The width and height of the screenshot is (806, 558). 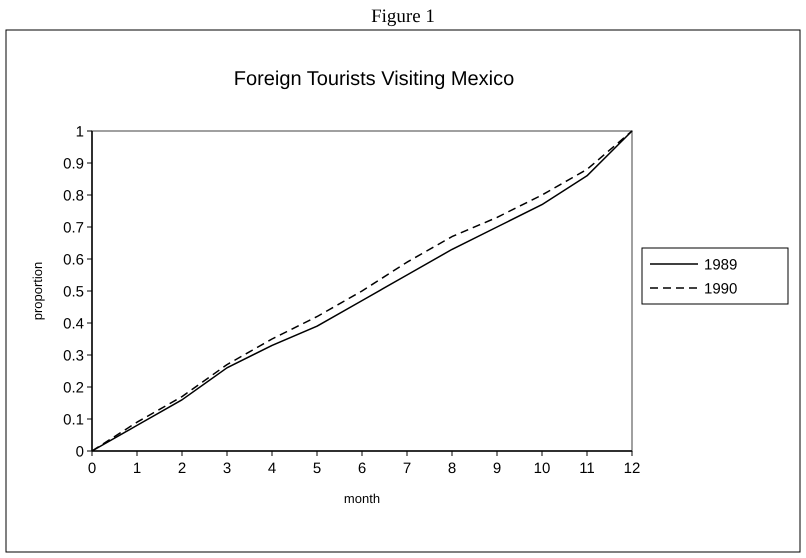 I want to click on y-tick-label: 0.9, so click(x=73, y=163).